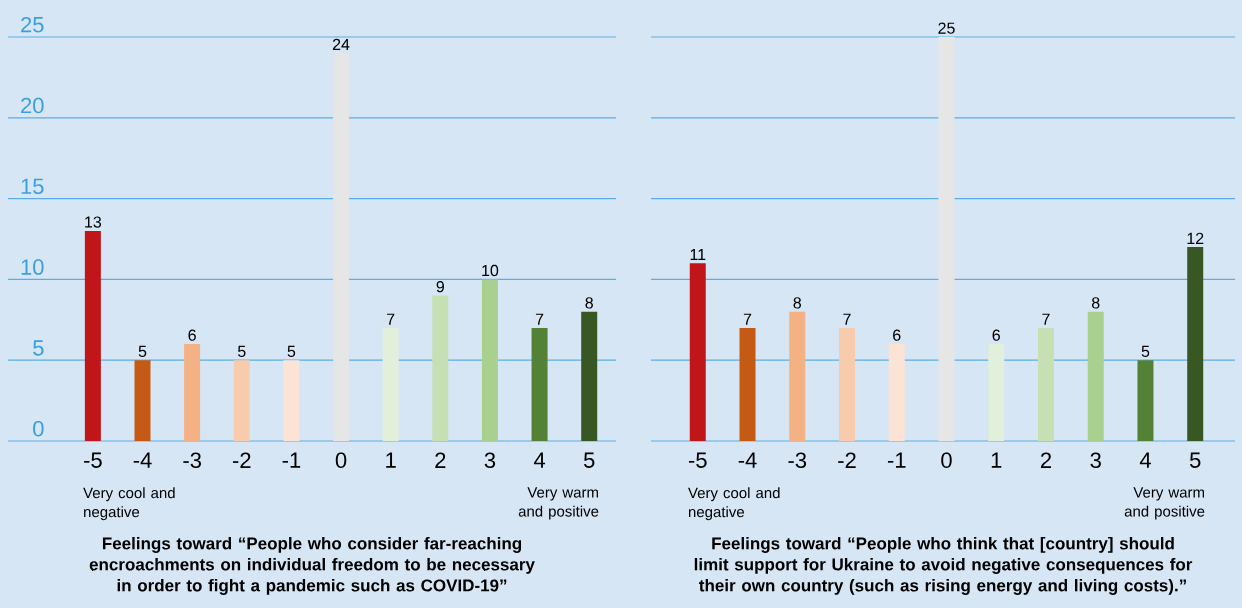 The width and height of the screenshot is (1242, 608). Describe the element at coordinates (490, 270) in the screenshot. I see `data-label: 10` at that location.